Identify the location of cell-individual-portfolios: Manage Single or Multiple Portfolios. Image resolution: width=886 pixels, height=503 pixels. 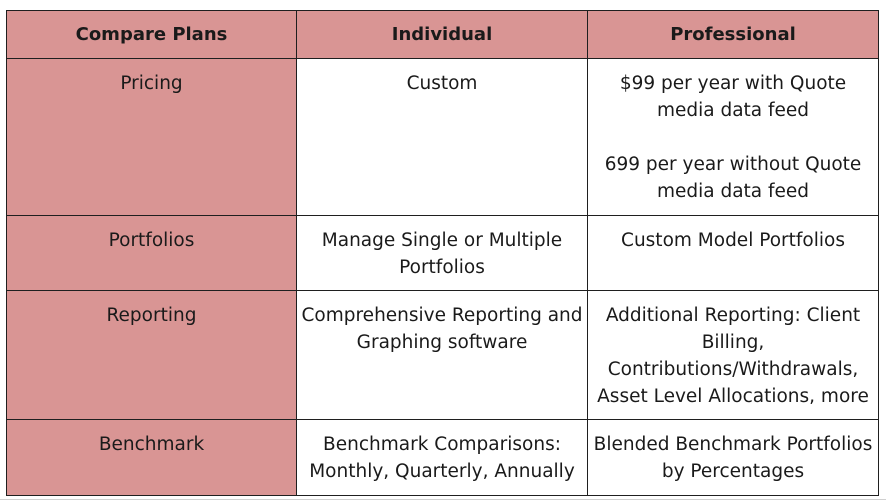
(442, 253).